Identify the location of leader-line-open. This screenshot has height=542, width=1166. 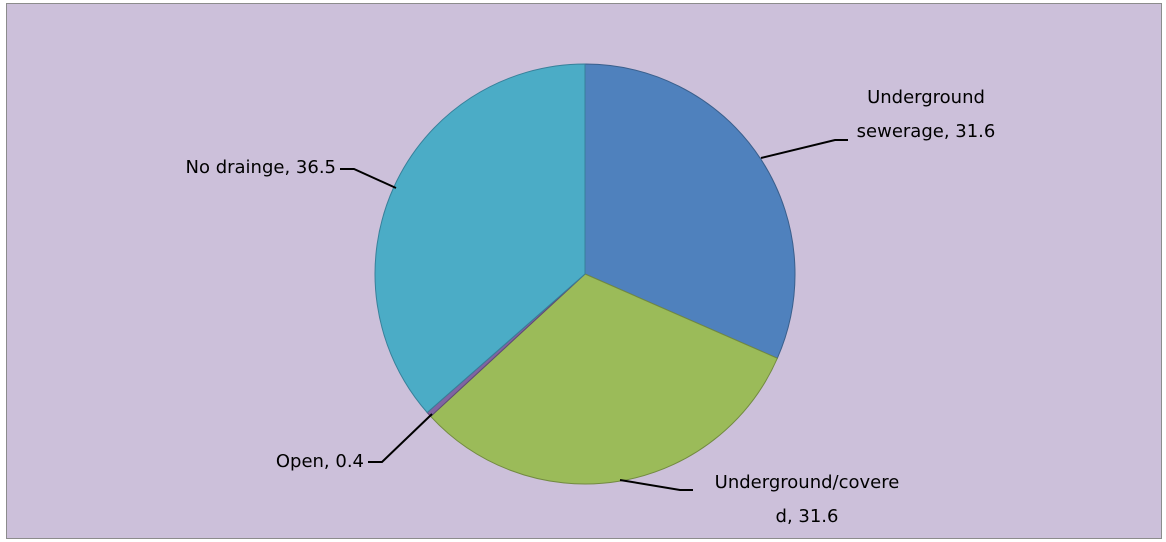
(400, 438).